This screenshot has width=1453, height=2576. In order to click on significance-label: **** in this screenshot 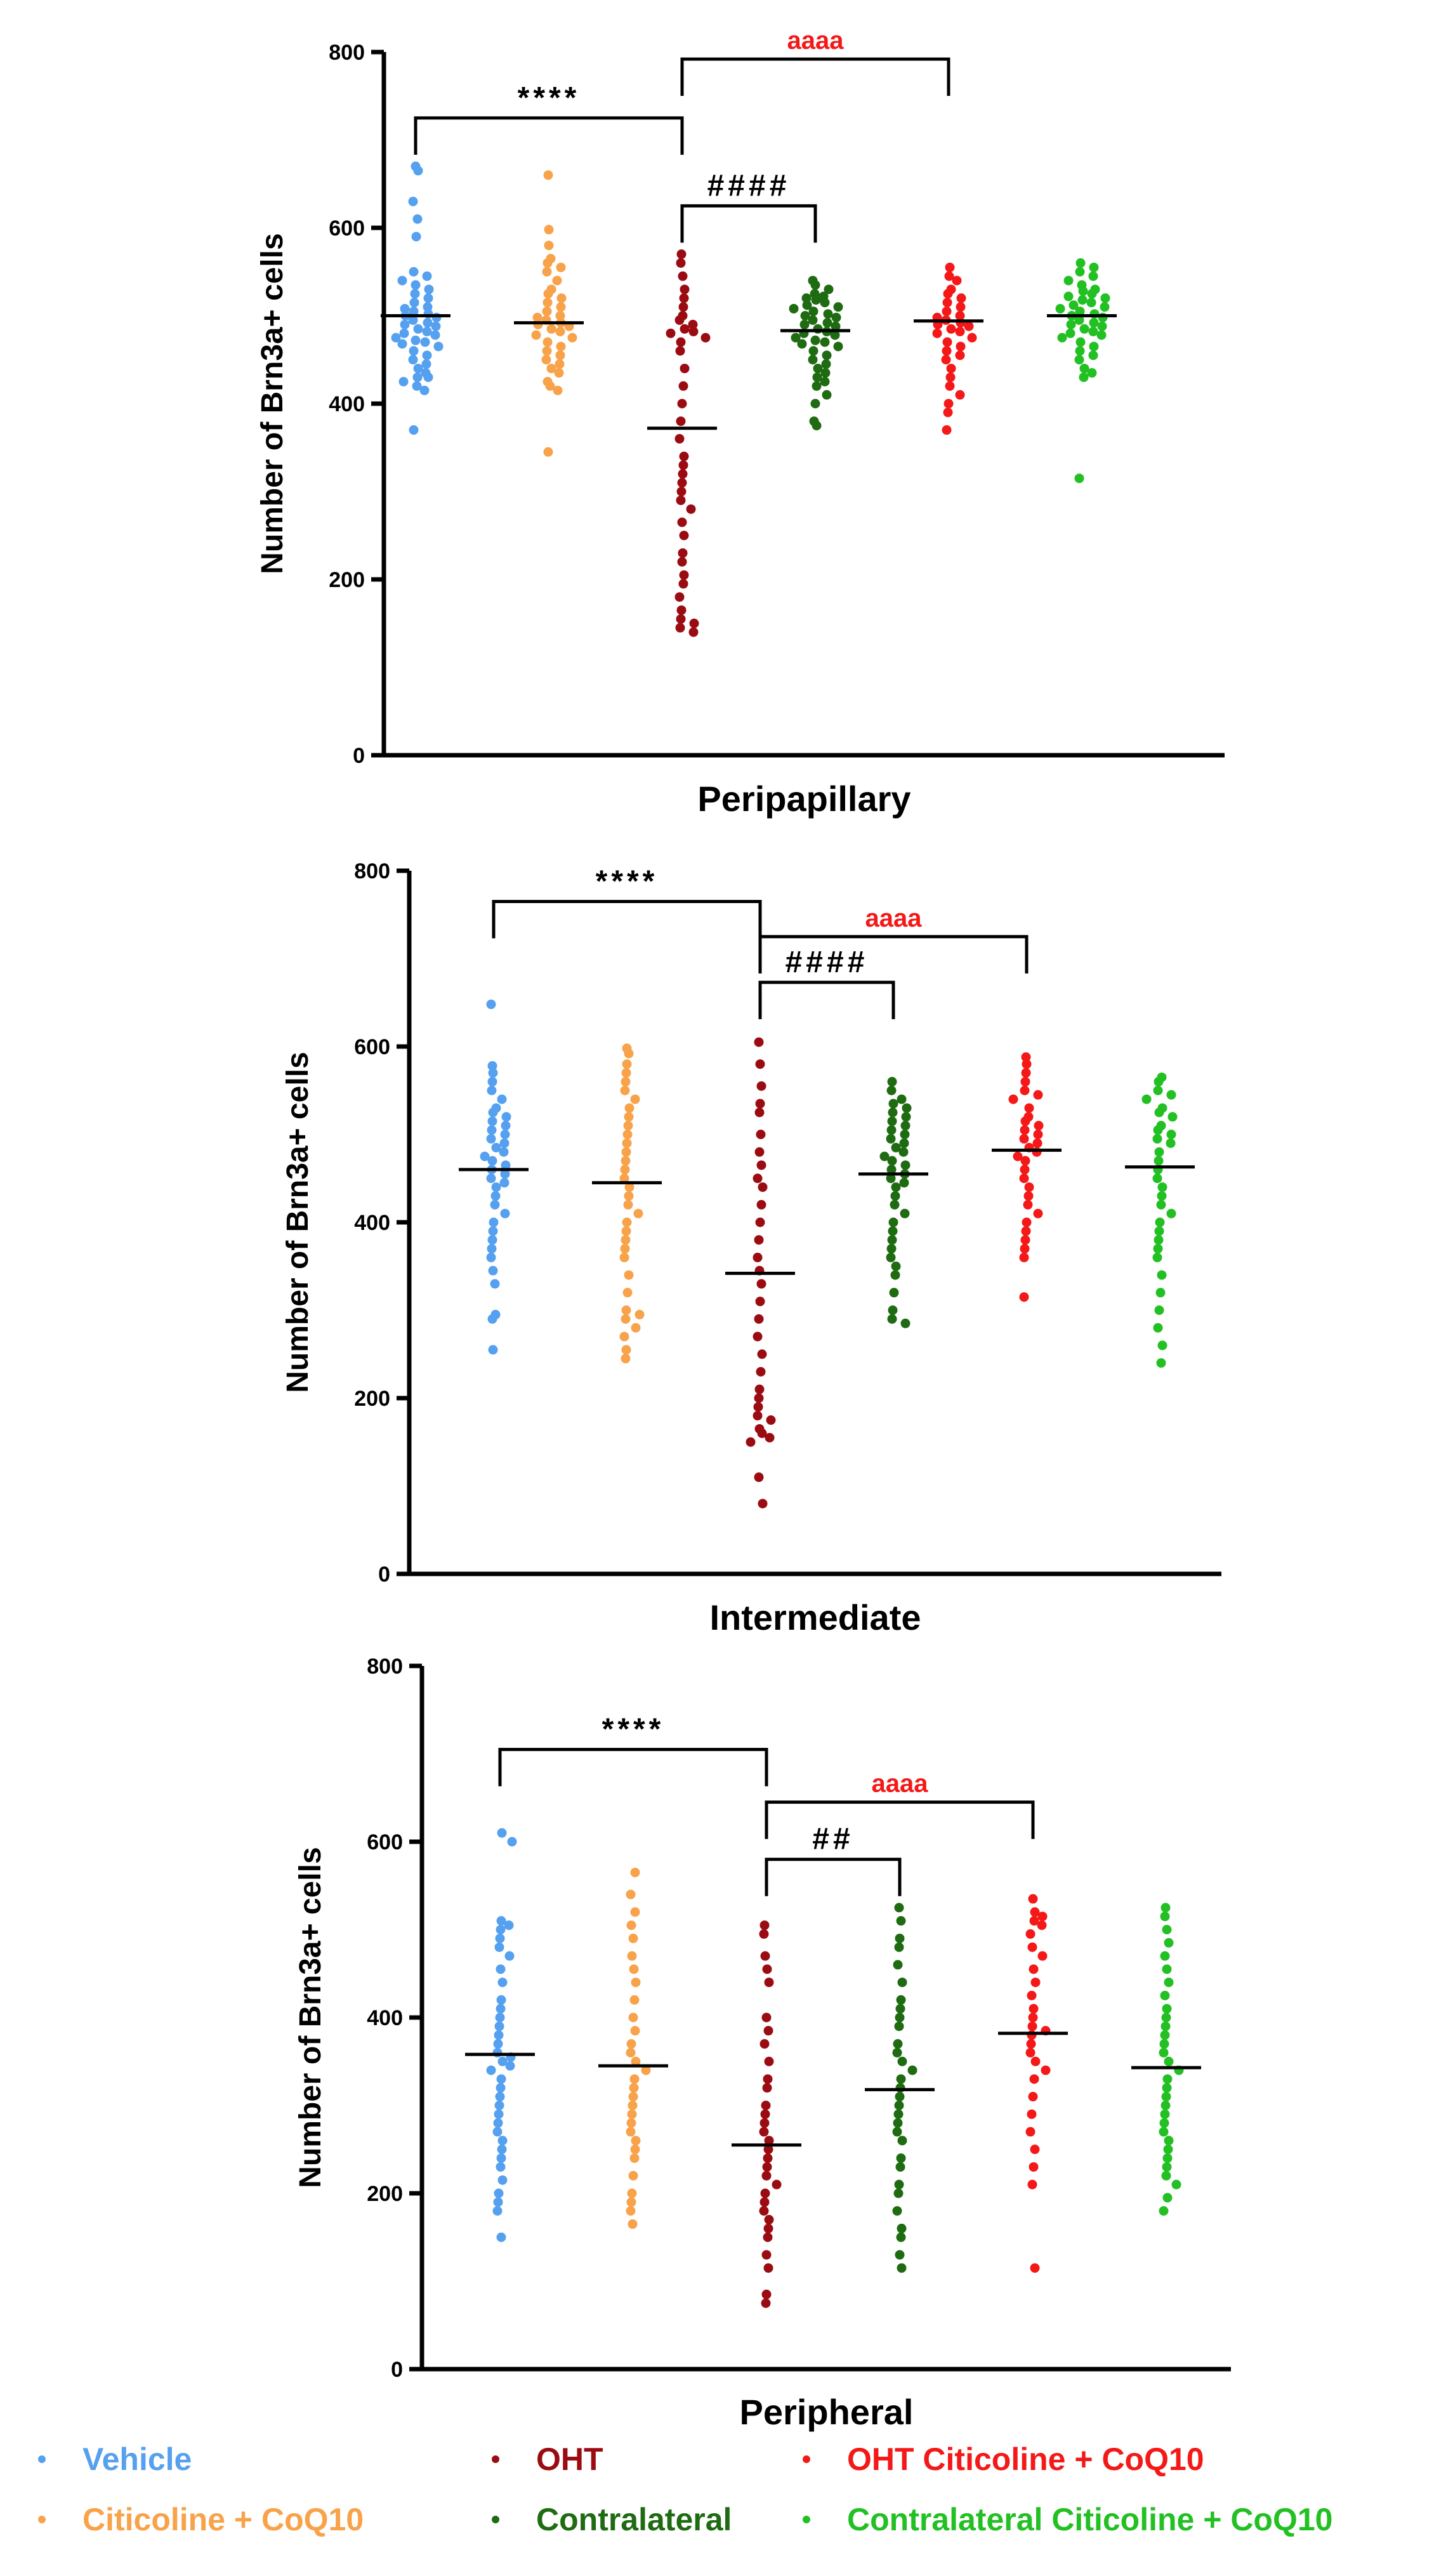, I will do `click(549, 98)`.